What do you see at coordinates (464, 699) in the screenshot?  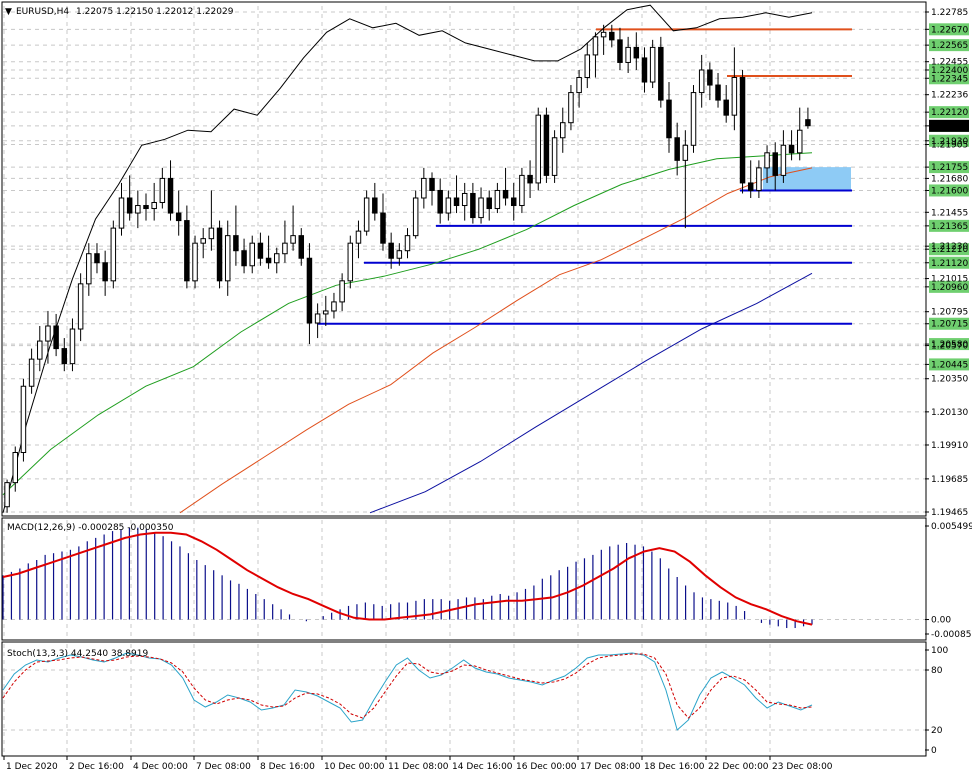 I see `stoch-panel` at bounding box center [464, 699].